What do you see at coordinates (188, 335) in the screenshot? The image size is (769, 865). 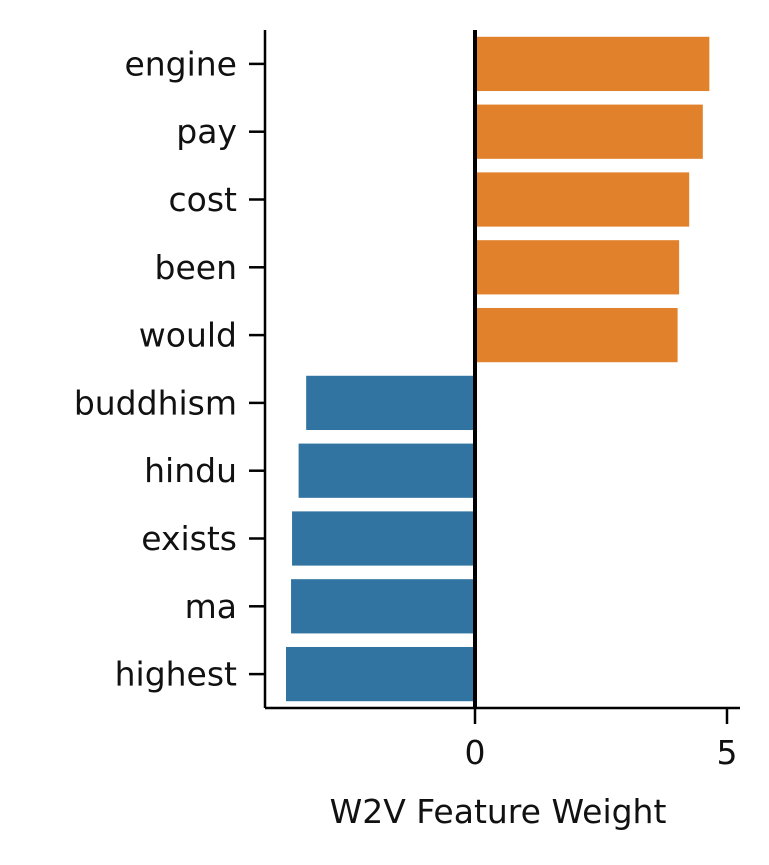 I see `y-tick-label: would` at bounding box center [188, 335].